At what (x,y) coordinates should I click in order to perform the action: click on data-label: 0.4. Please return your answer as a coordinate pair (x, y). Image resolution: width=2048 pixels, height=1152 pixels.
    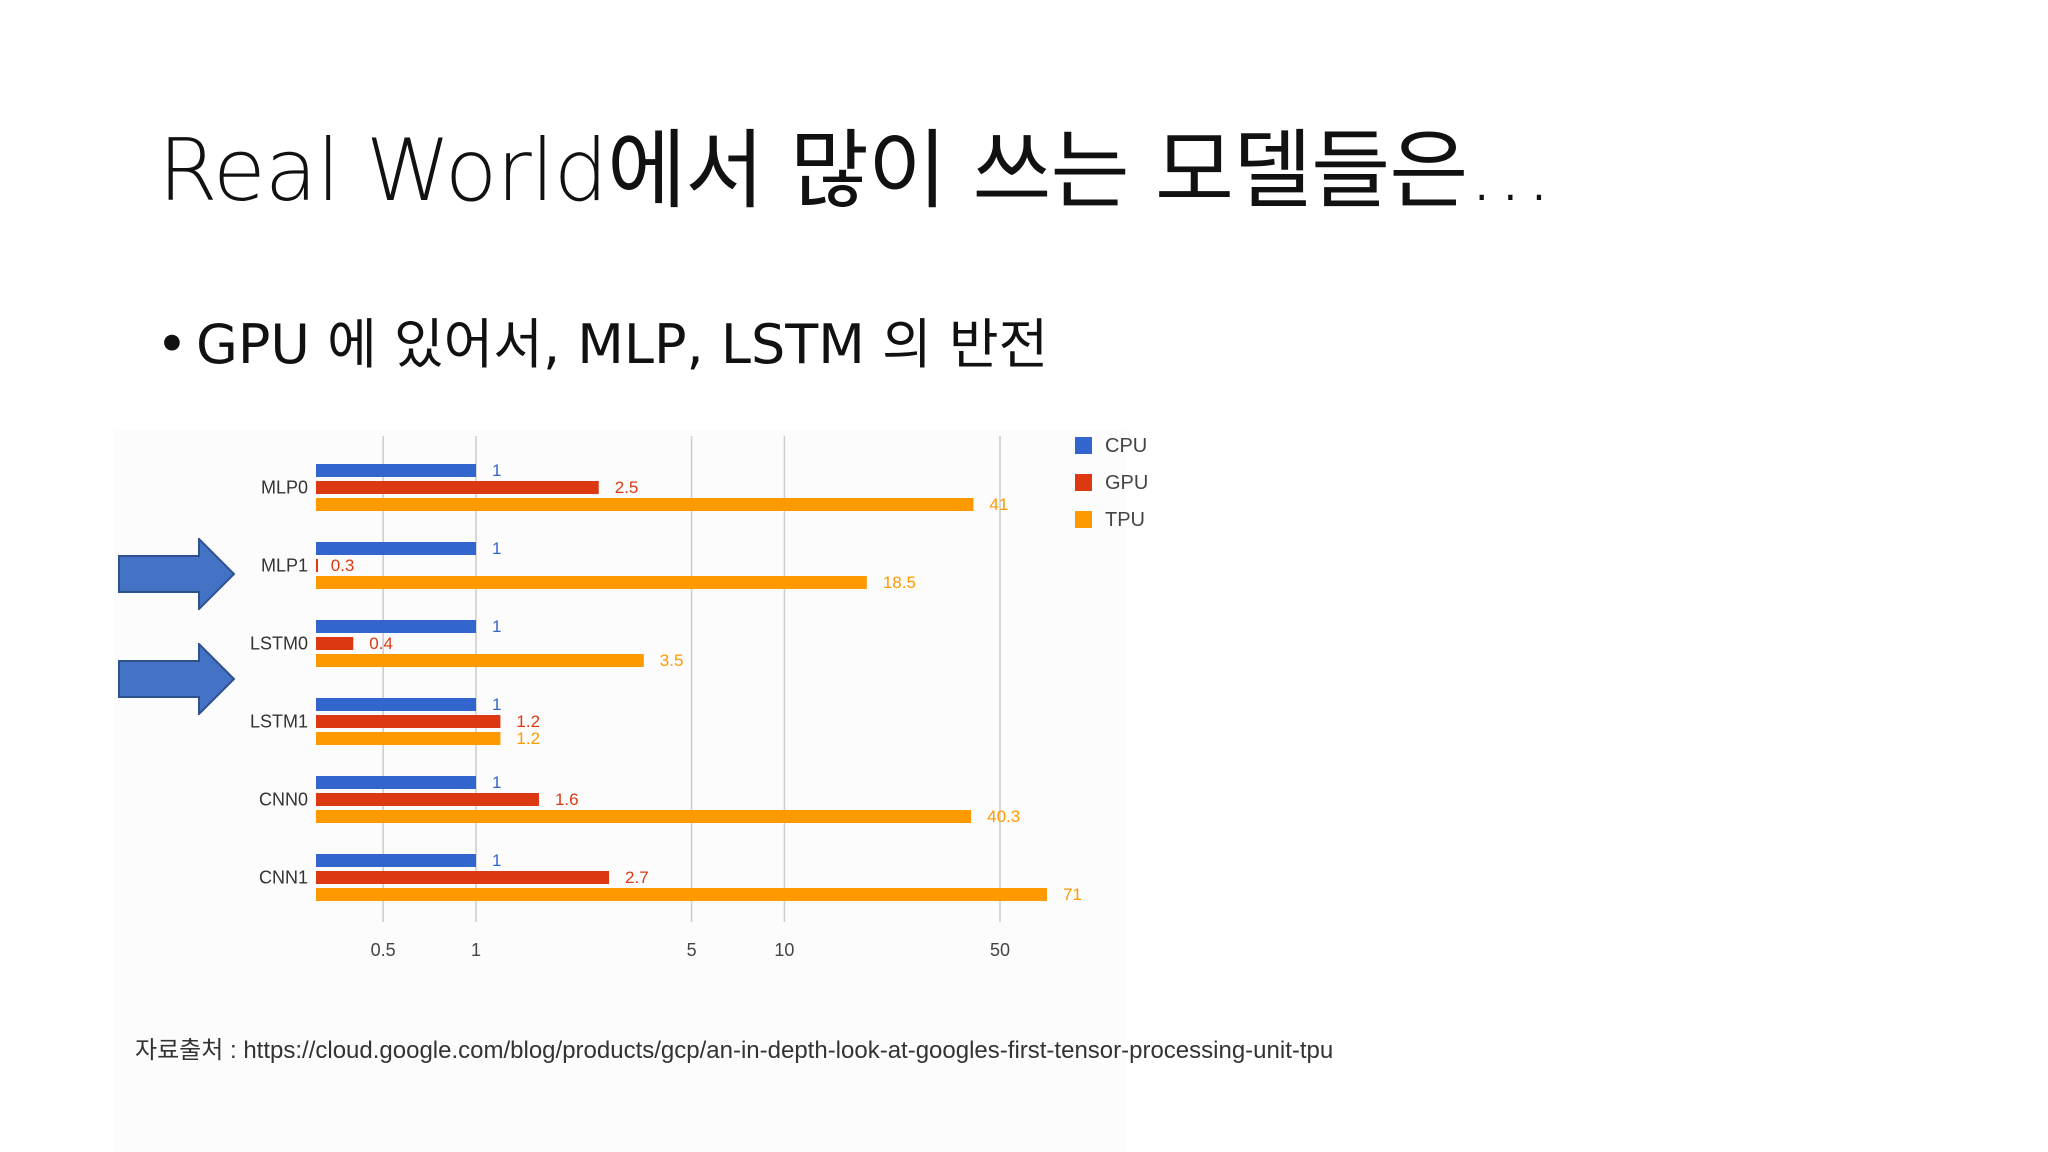
    Looking at the image, I should click on (381, 643).